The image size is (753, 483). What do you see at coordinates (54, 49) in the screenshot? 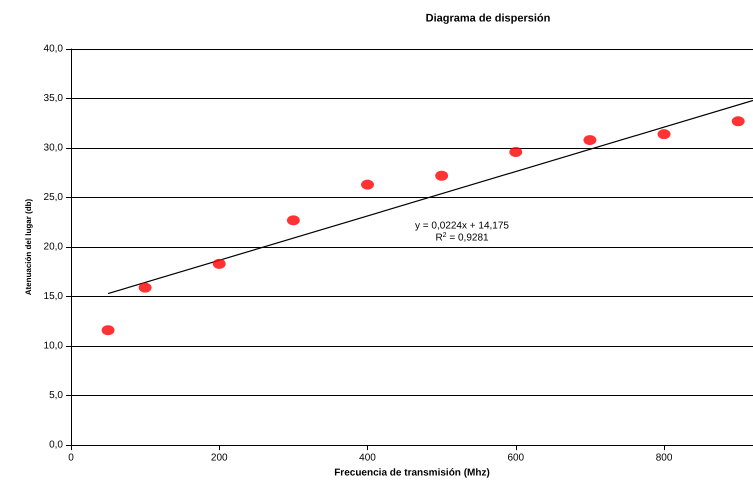
I see `y-tick-label: 40,0` at bounding box center [54, 49].